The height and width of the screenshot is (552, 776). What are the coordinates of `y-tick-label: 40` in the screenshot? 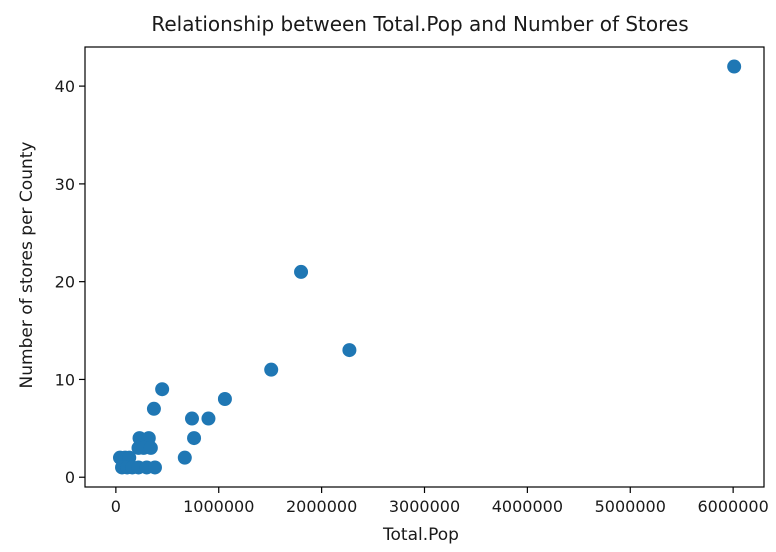 It's located at (65, 86).